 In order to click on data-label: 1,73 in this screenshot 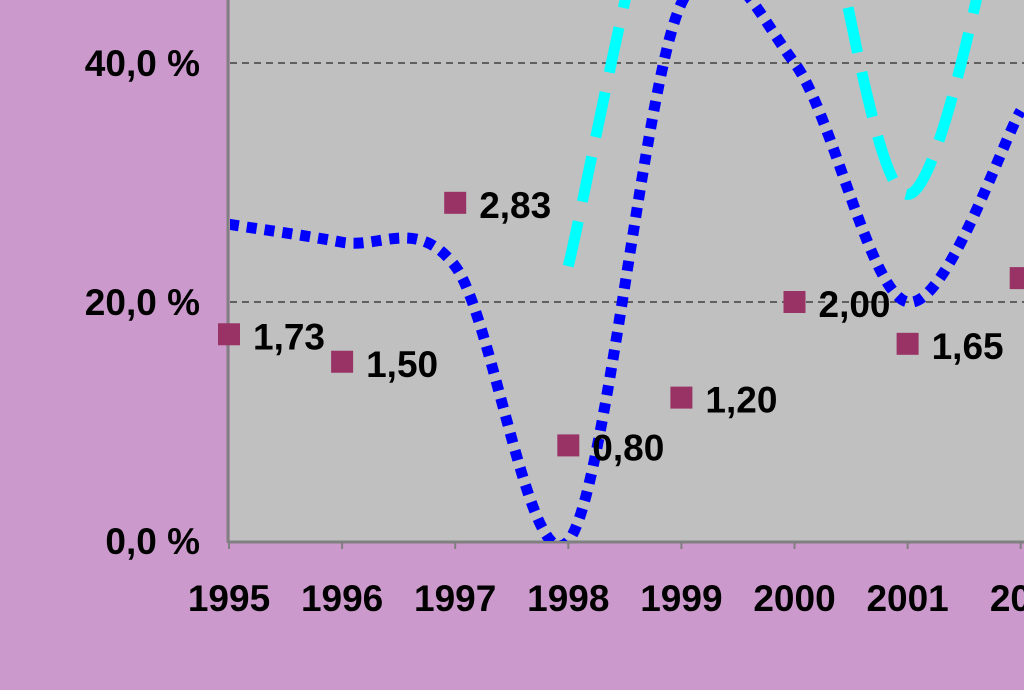, I will do `click(289, 336)`.